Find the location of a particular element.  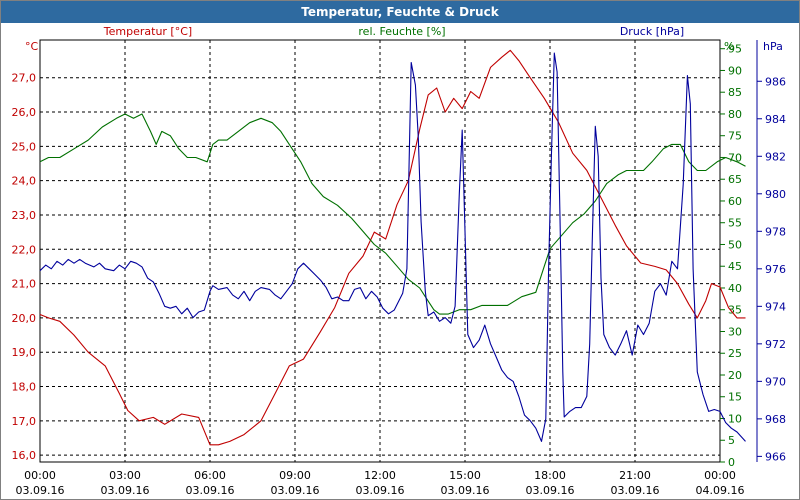

pressure-tick-label: 984 is located at coordinates (775, 119).